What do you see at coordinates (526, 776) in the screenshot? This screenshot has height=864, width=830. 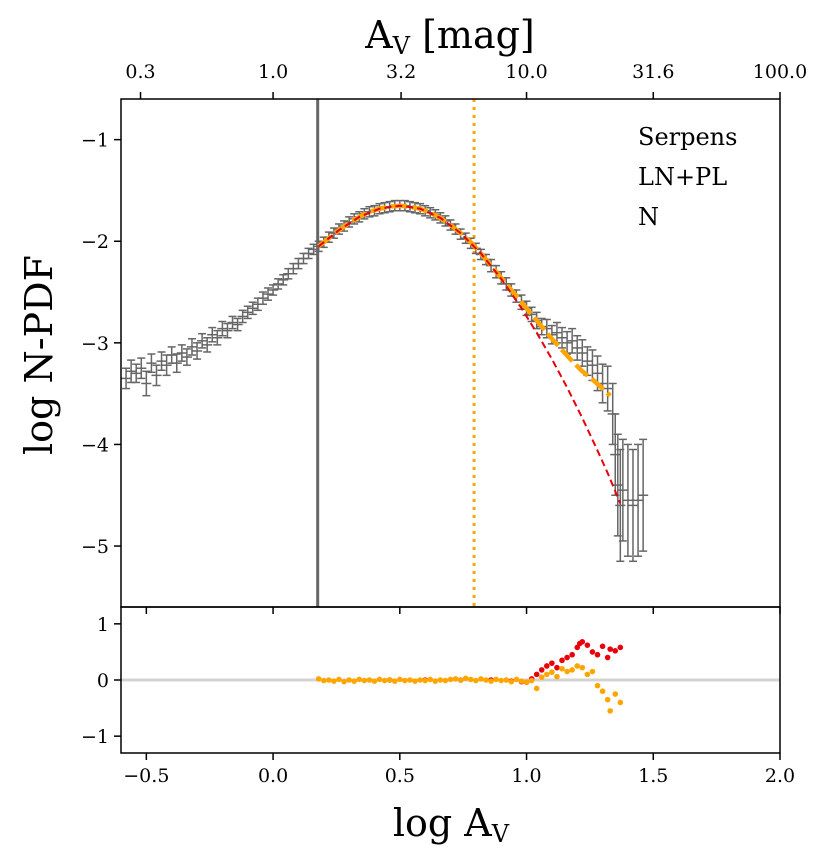 I see `x-tick-label: 1.0` at bounding box center [526, 776].